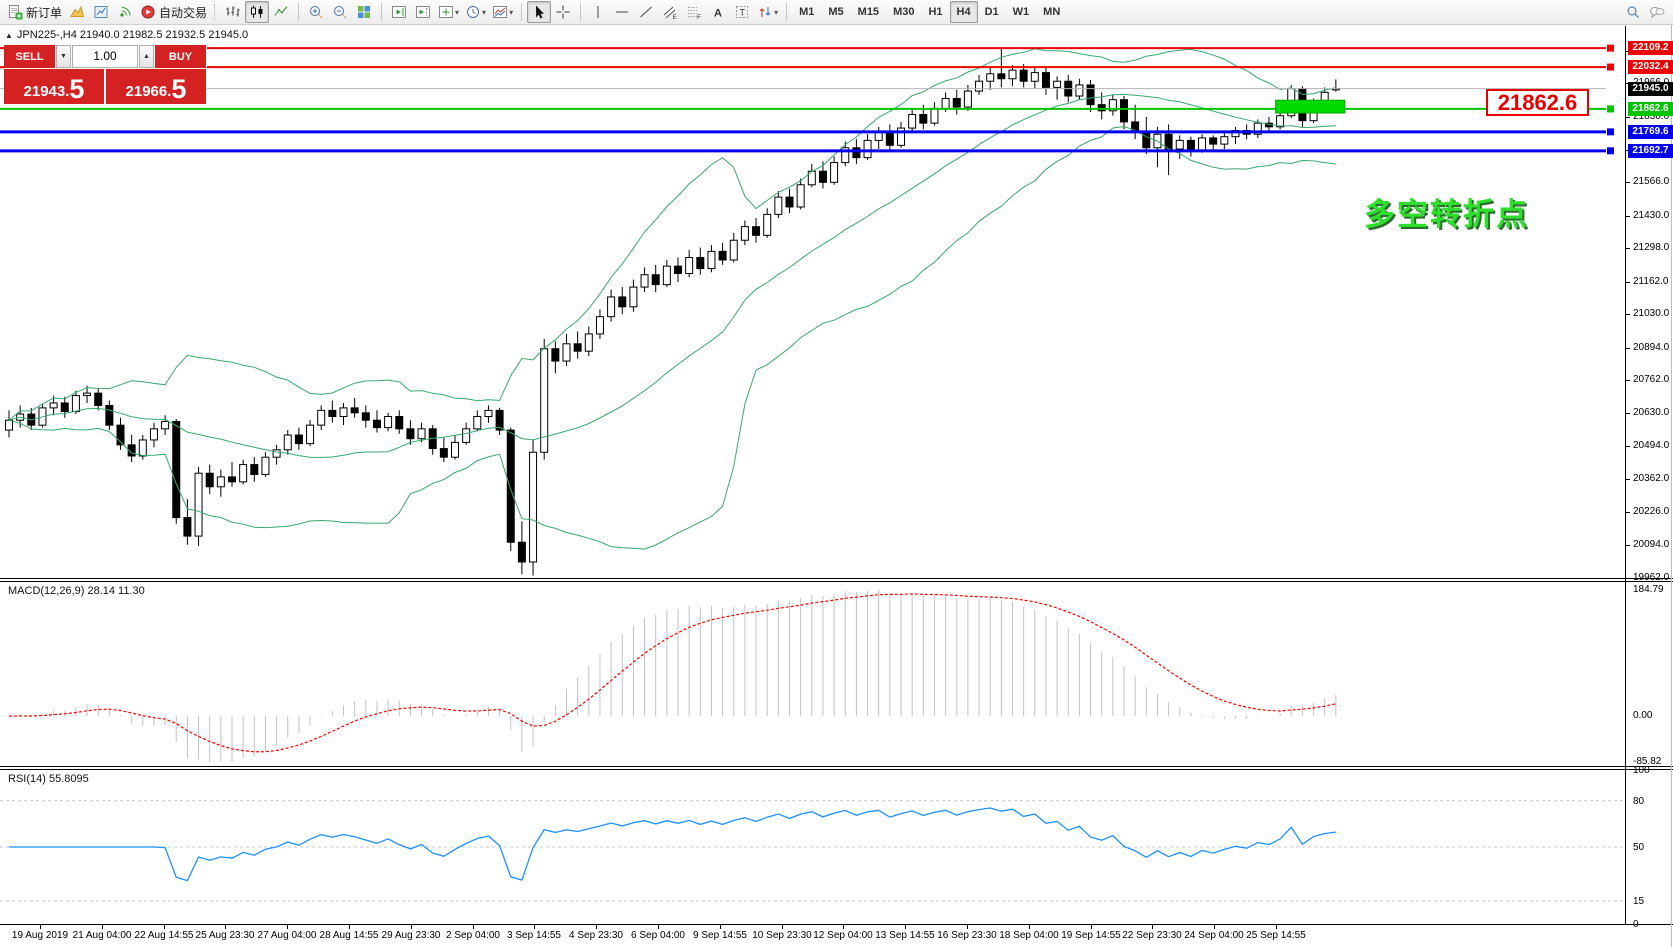 Image resolution: width=1673 pixels, height=947 pixels. What do you see at coordinates (67, 91) in the screenshot?
I see `sell-price-point: .` at bounding box center [67, 91].